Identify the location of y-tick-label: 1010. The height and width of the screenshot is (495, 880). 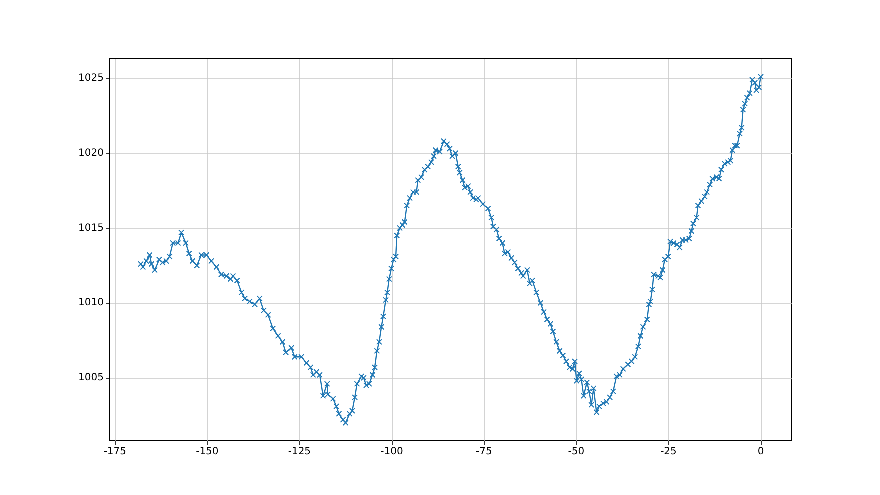
(91, 303).